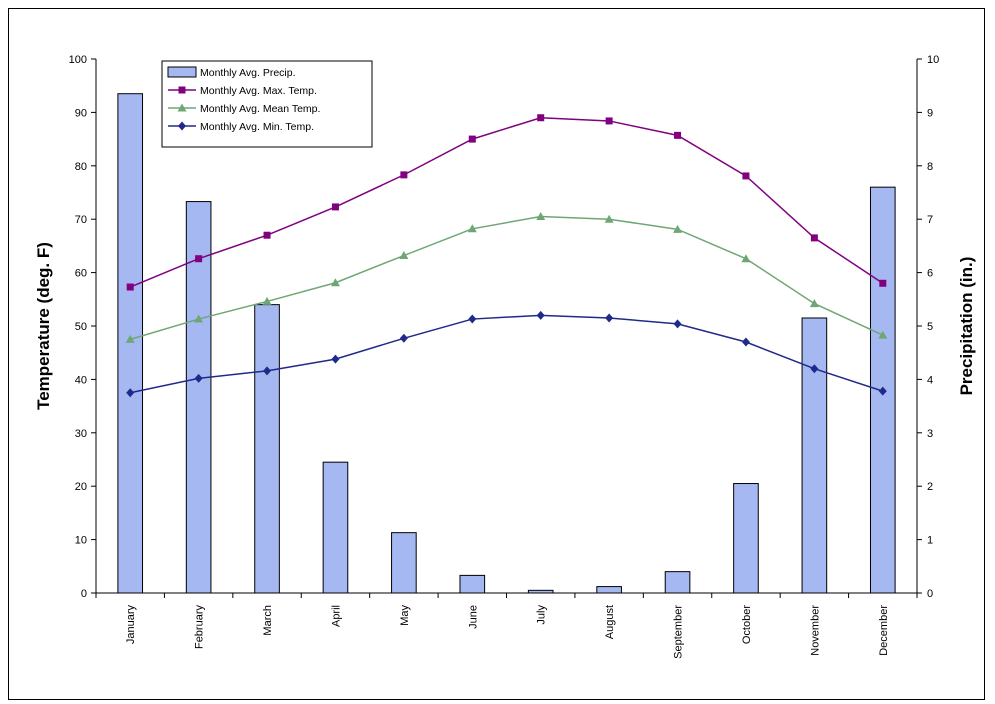 Image resolution: width=995 pixels, height=704 pixels. Describe the element at coordinates (472, 584) in the screenshot. I see `bar-june` at that location.